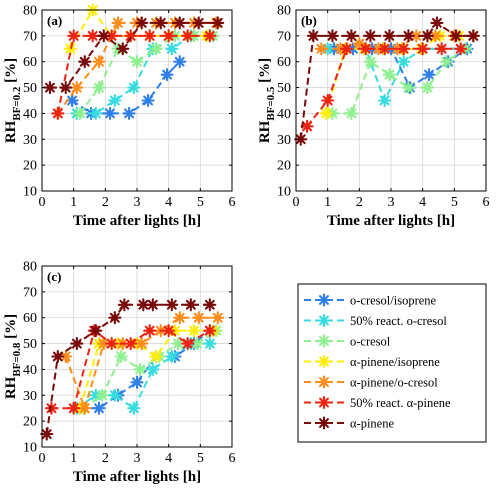  Describe the element at coordinates (13, 100) in the screenshot. I see `y-axis-label: RHBF=0.2 [%]` at that location.